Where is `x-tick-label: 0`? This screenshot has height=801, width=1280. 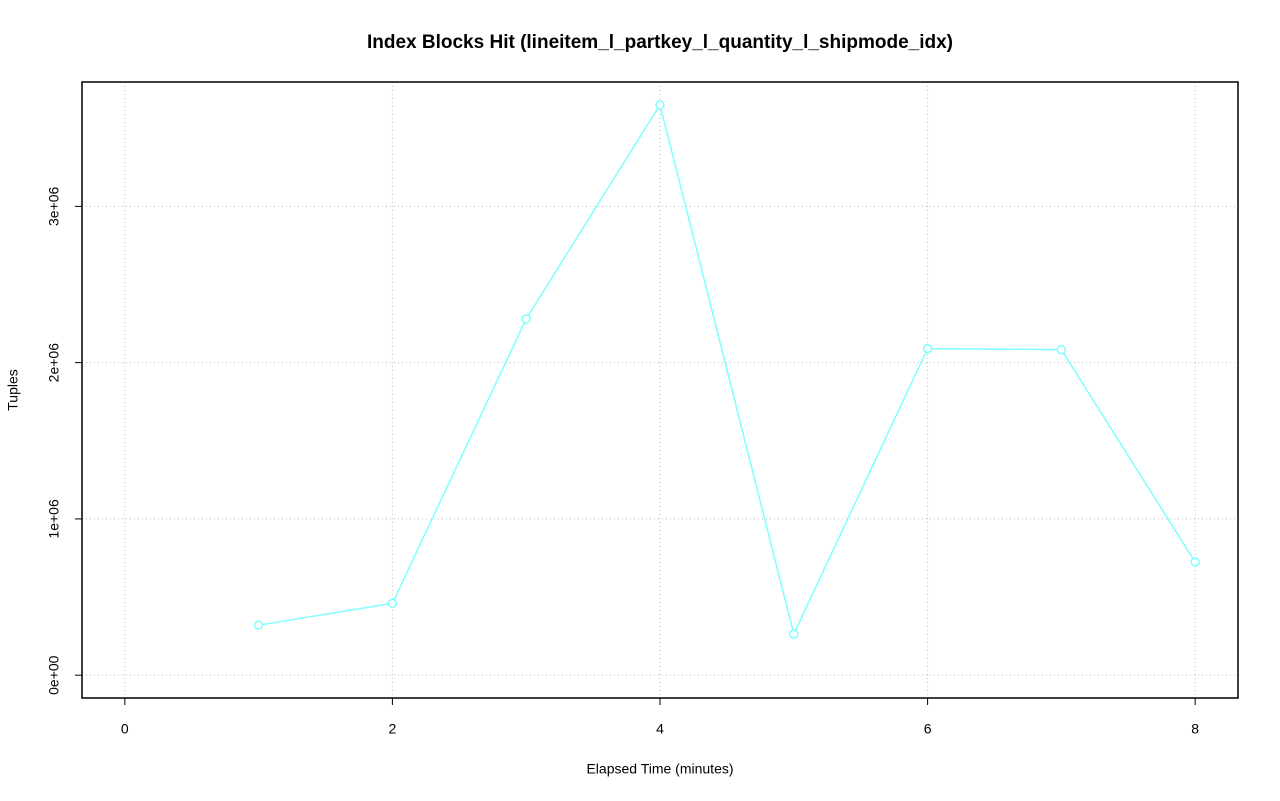
x-tick-label: 0 is located at coordinates (125, 729).